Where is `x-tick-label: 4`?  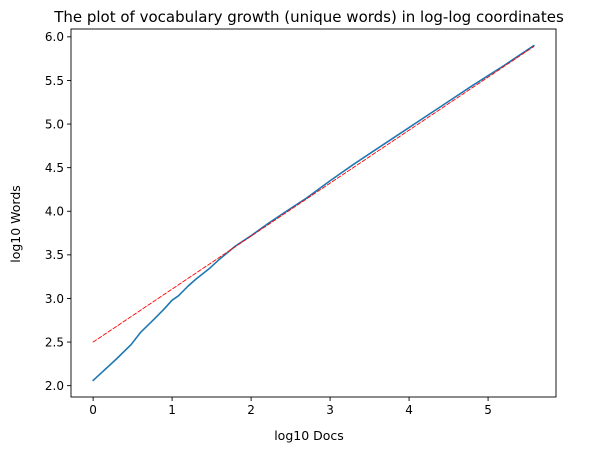 x-tick-label: 4 is located at coordinates (409, 410).